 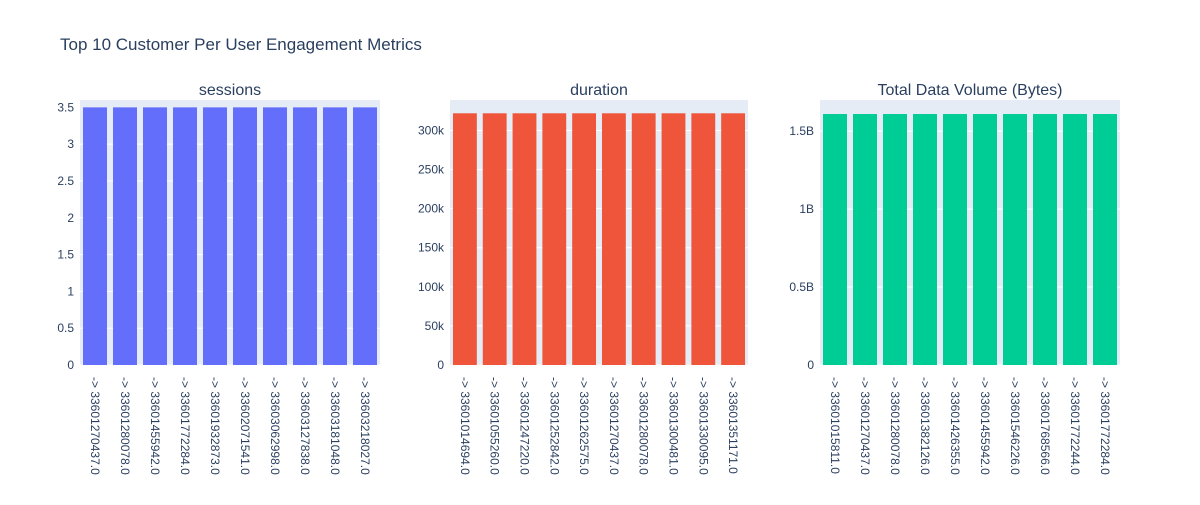 I want to click on x-tick-label: -> 33601351171.0, so click(x=733, y=425).